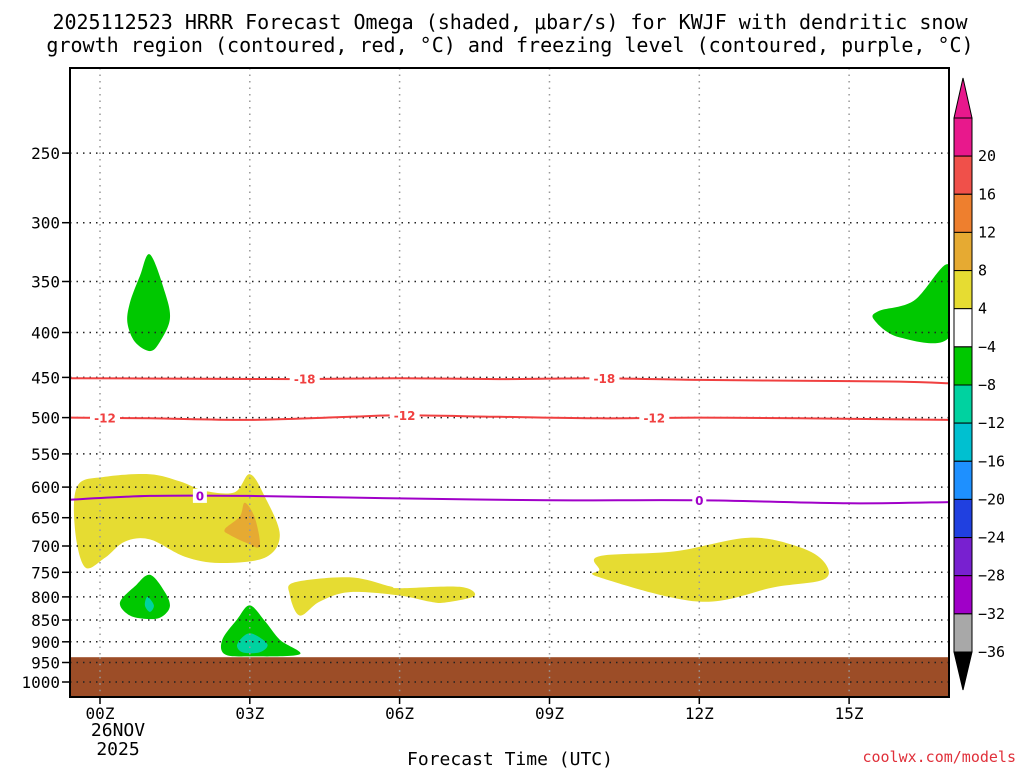  Describe the element at coordinates (249, 713) in the screenshot. I see `x-tick-label-03Z: 03Z` at that location.